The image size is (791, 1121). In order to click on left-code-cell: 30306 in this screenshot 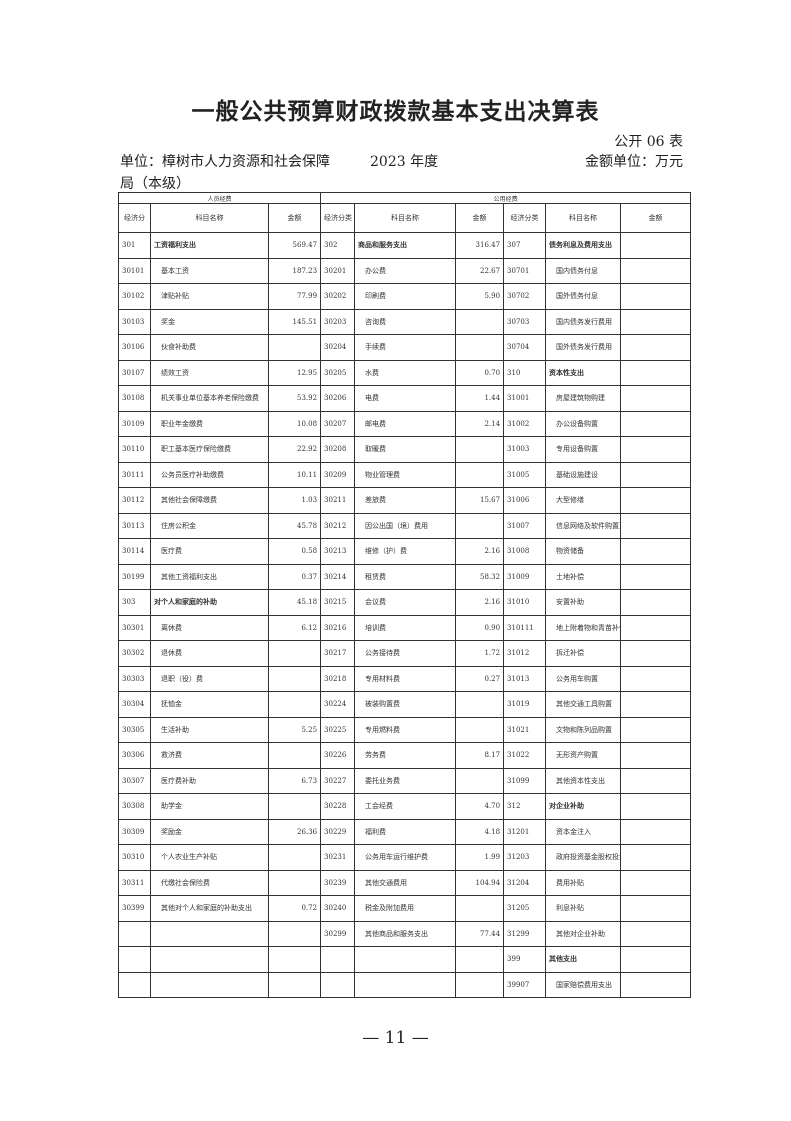, I will do `click(134, 755)`.